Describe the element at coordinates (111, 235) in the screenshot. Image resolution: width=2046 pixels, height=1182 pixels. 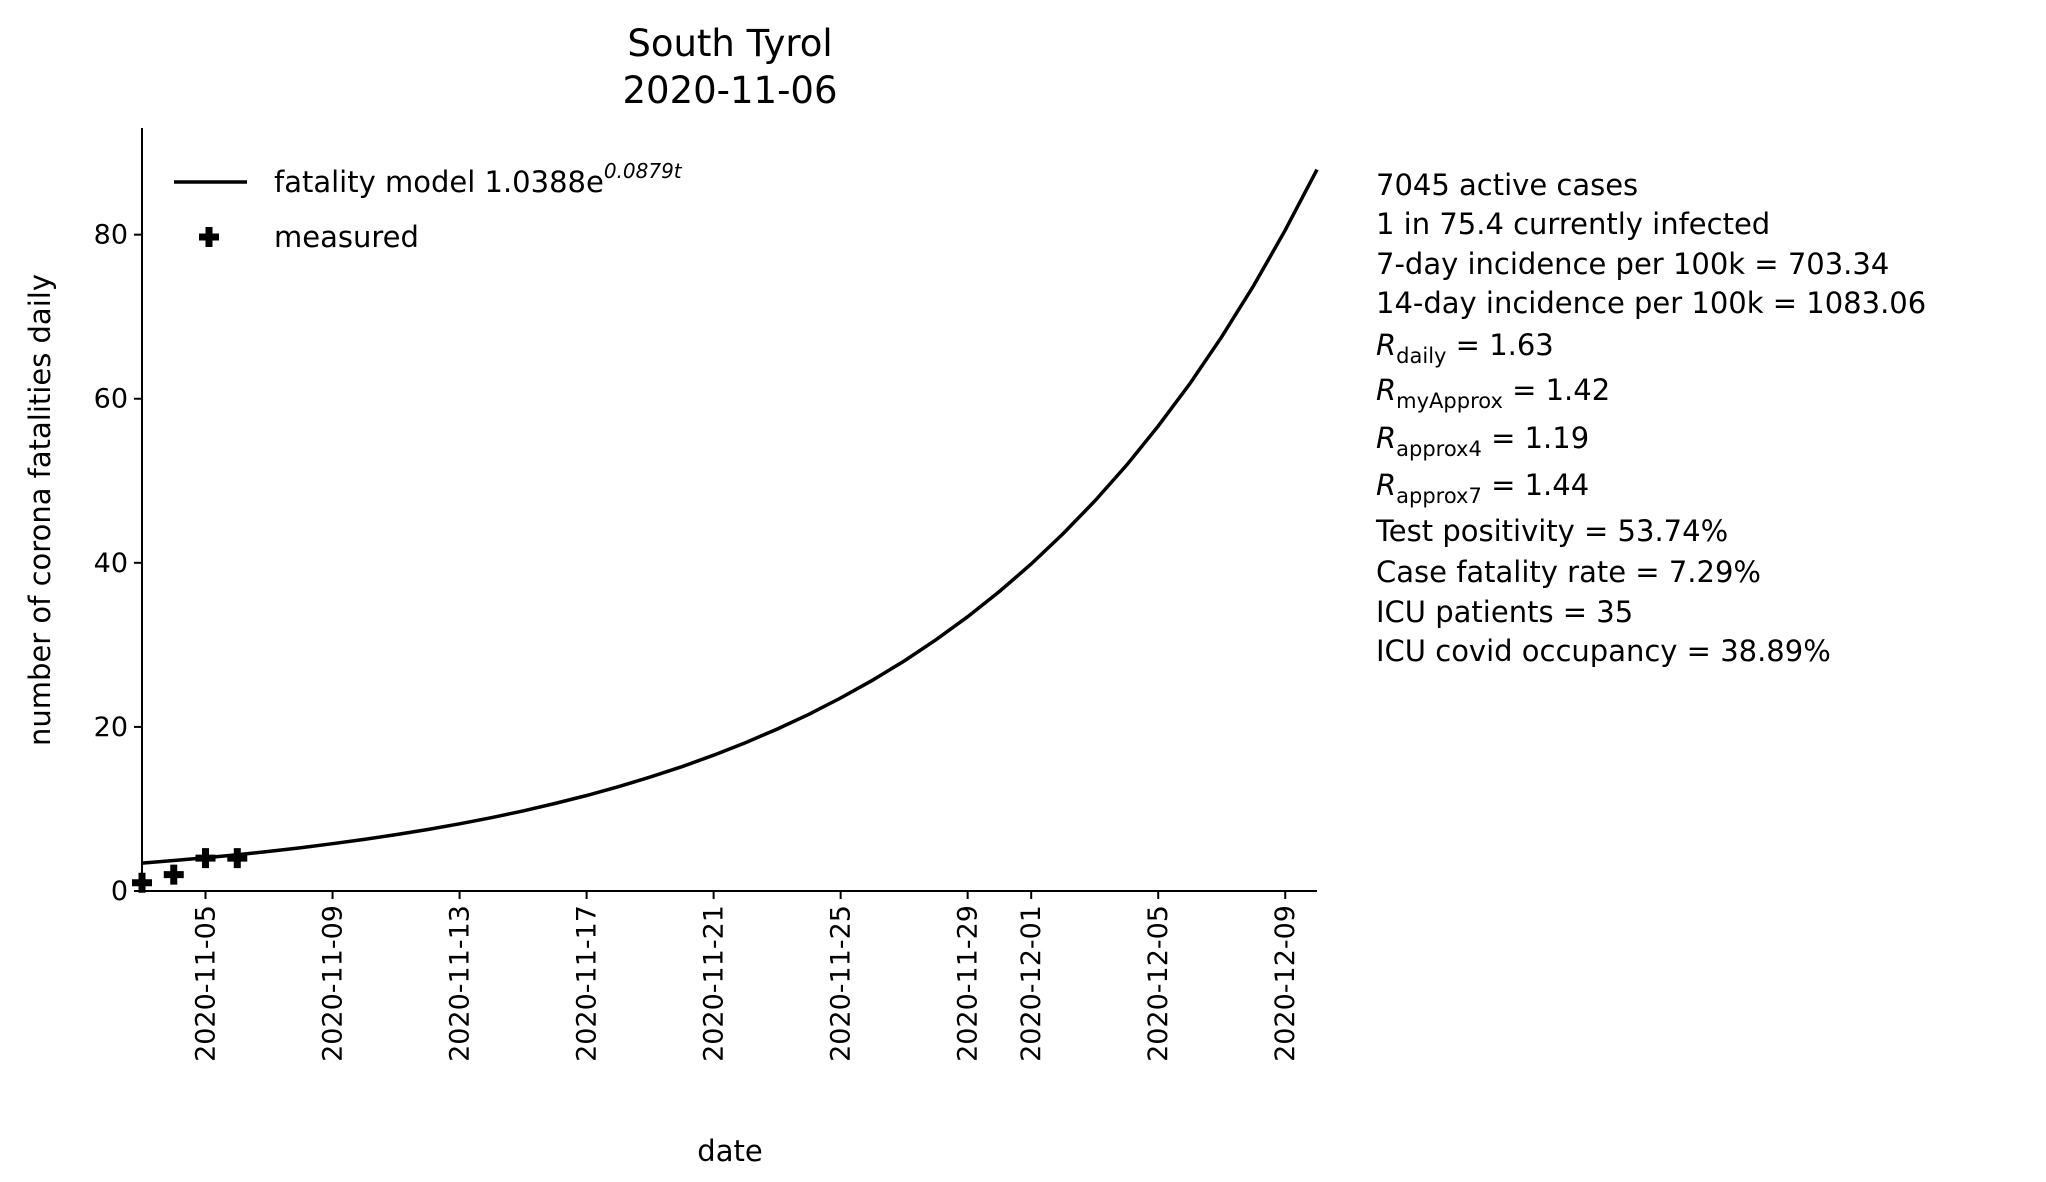
I see `y-tick-label: 80` at that location.